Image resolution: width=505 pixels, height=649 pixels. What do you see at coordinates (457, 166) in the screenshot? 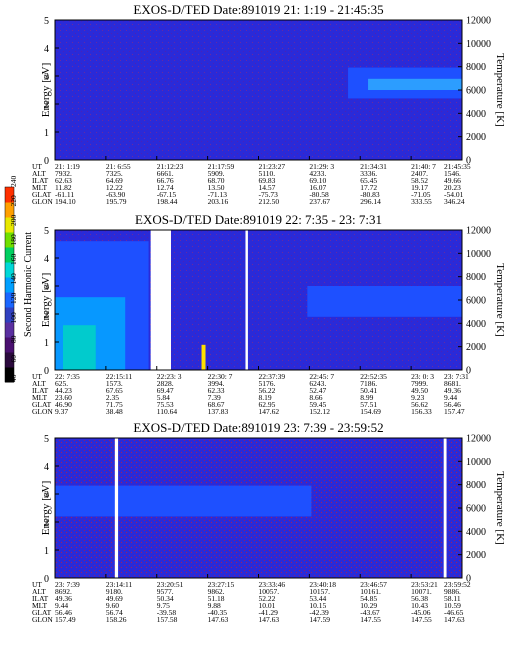
I see `ephemeris-cell: 21:45:35` at bounding box center [457, 166].